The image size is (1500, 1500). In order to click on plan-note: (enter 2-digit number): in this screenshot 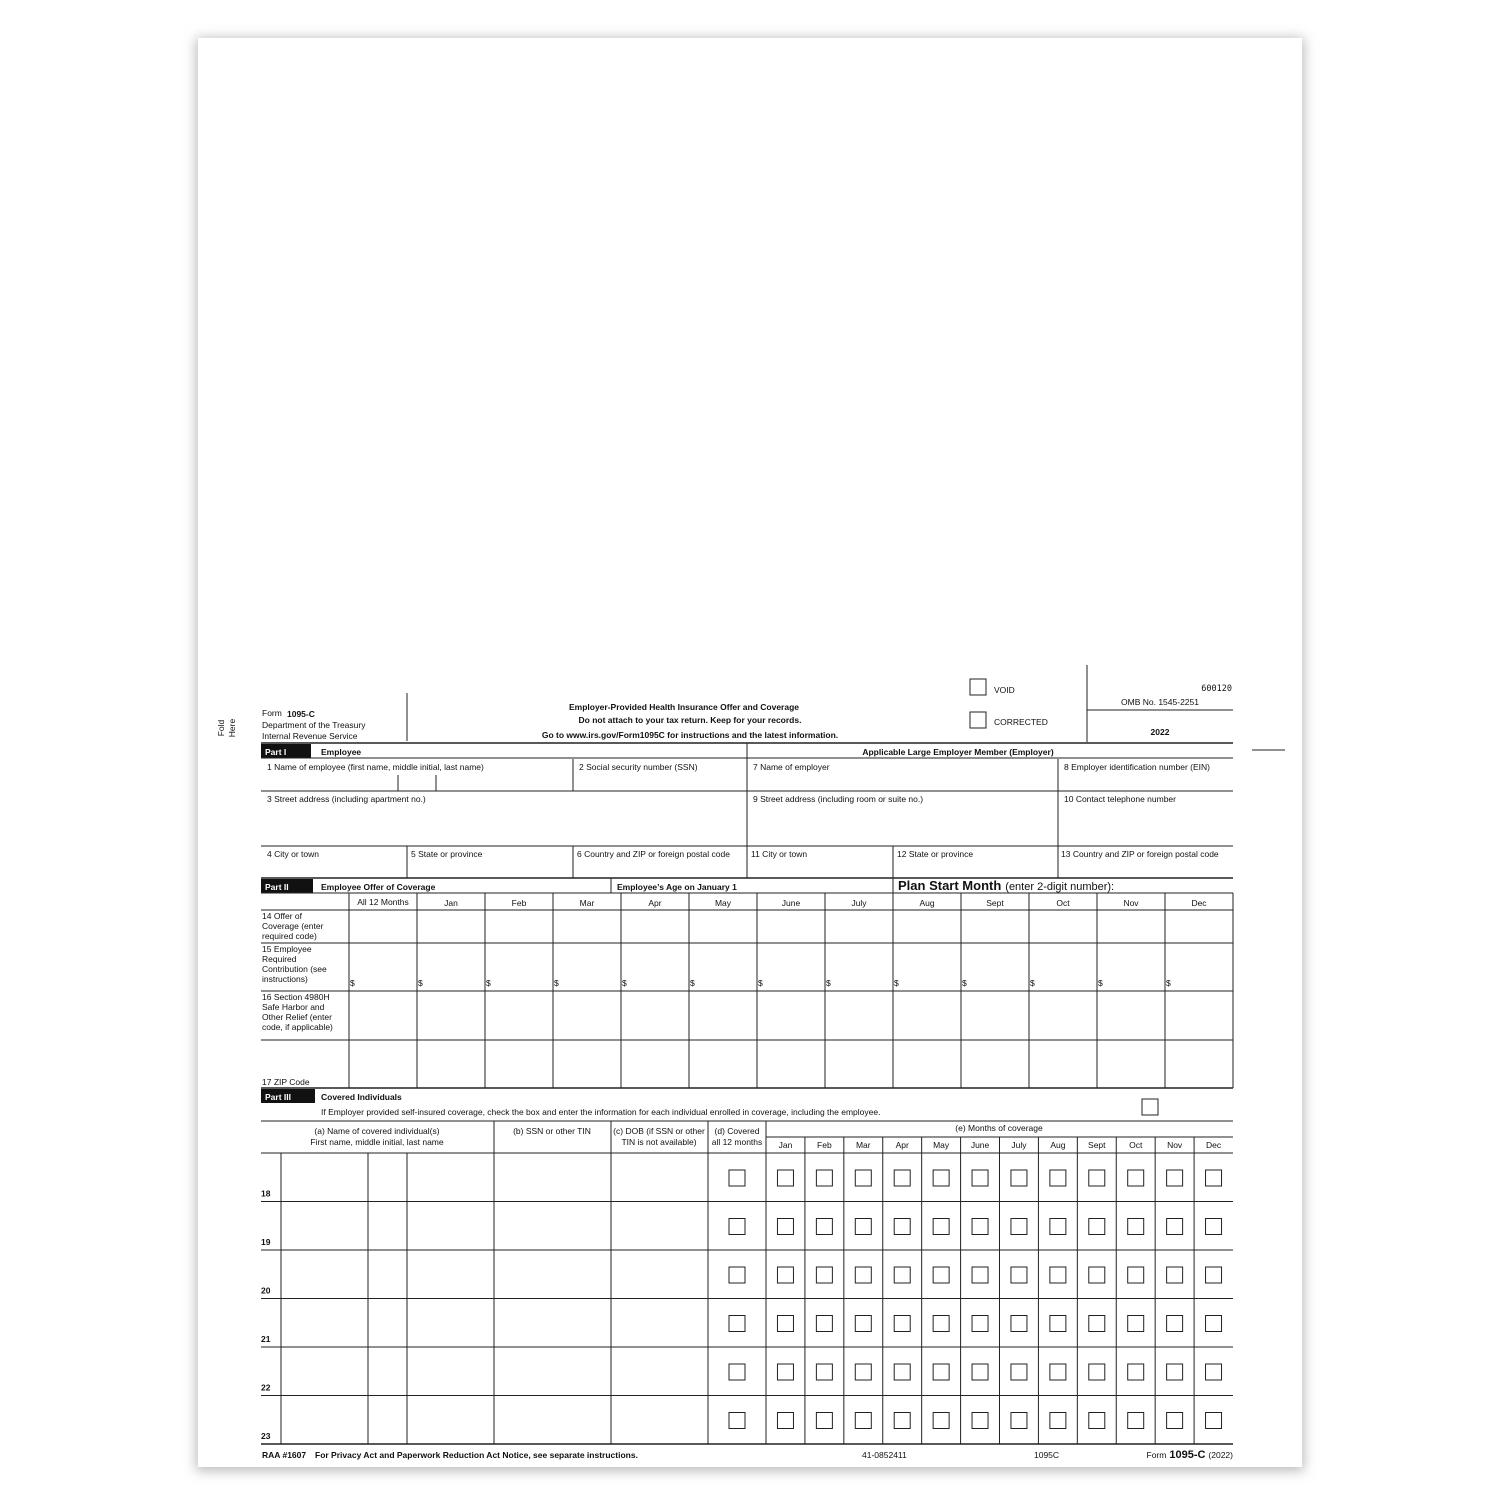, I will do `click(1059, 887)`.